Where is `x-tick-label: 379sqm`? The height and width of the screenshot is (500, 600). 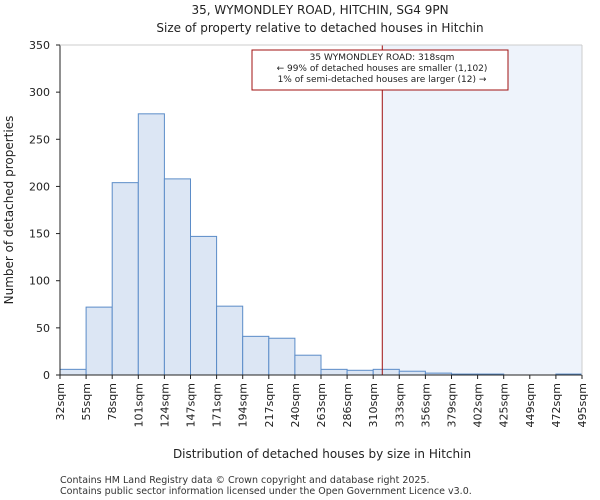
x-tick-label: 379sqm is located at coordinates (452, 405).